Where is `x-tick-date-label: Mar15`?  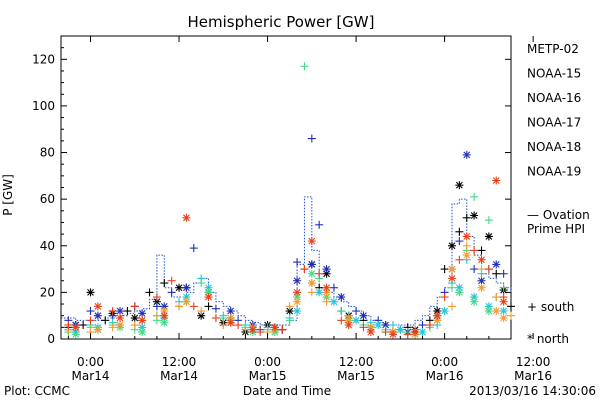
x-tick-date-label: Mar15 is located at coordinates (356, 376).